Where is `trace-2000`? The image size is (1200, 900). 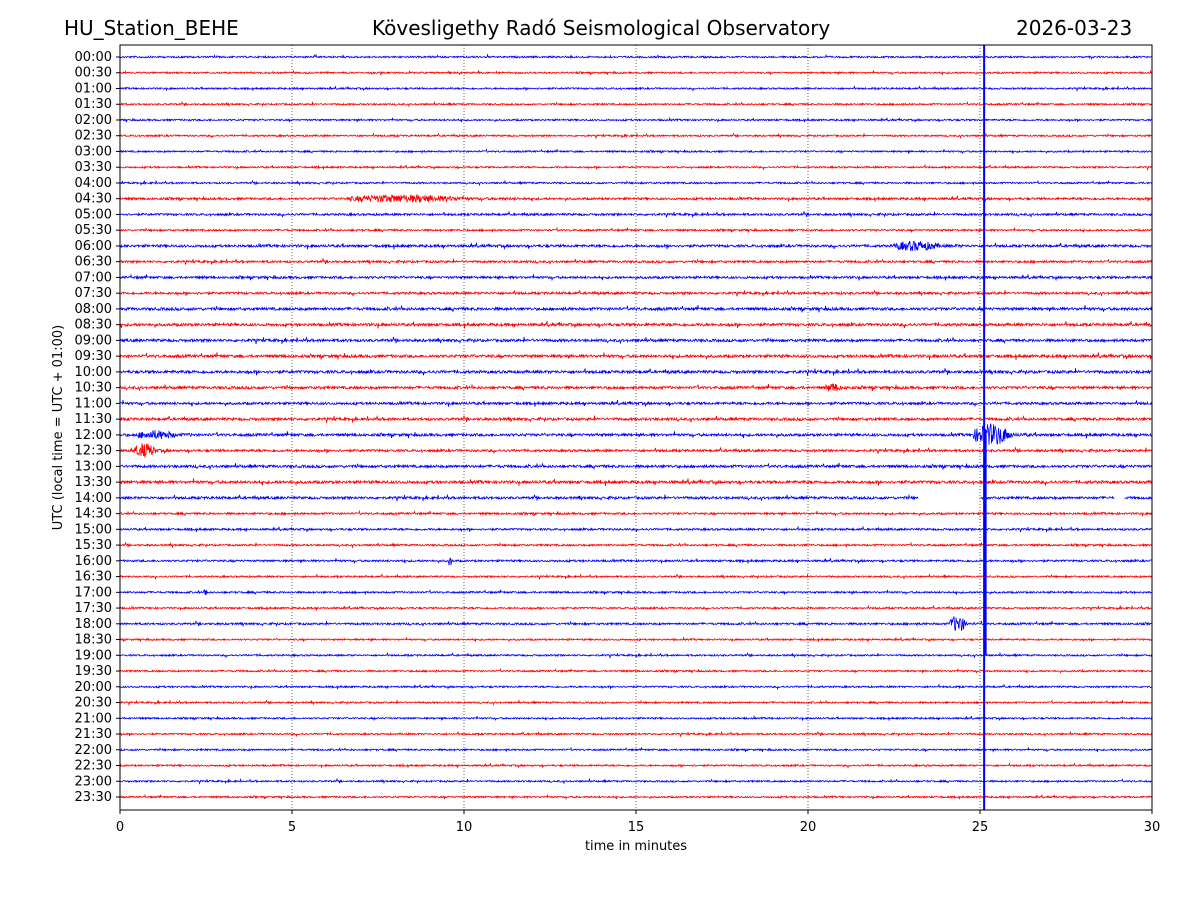 trace-2000 is located at coordinates (636, 687).